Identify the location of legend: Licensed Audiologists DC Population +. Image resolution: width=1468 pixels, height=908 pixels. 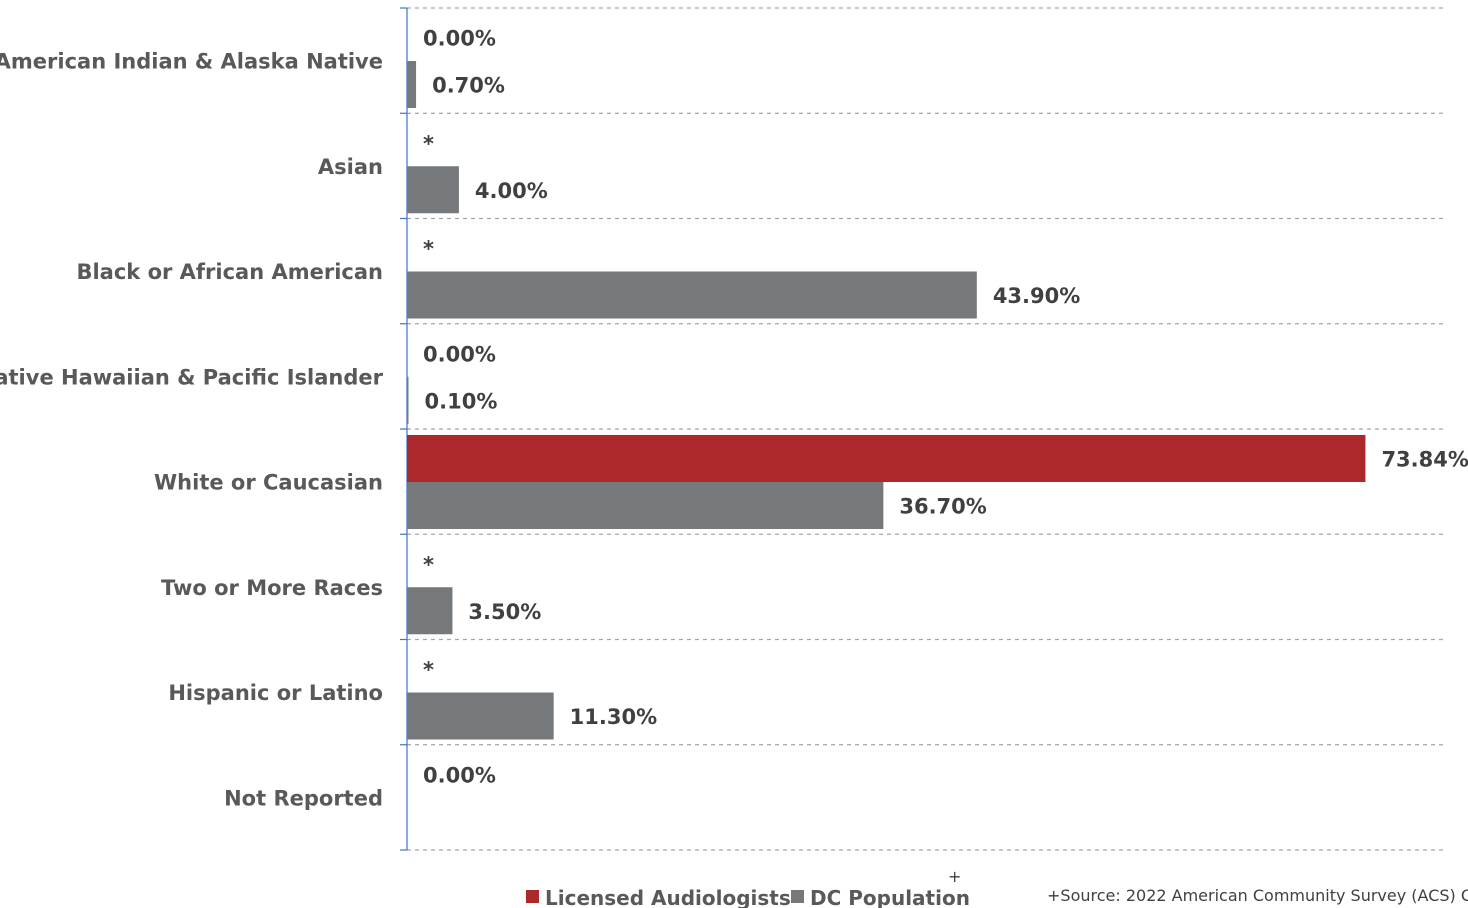
(748, 887).